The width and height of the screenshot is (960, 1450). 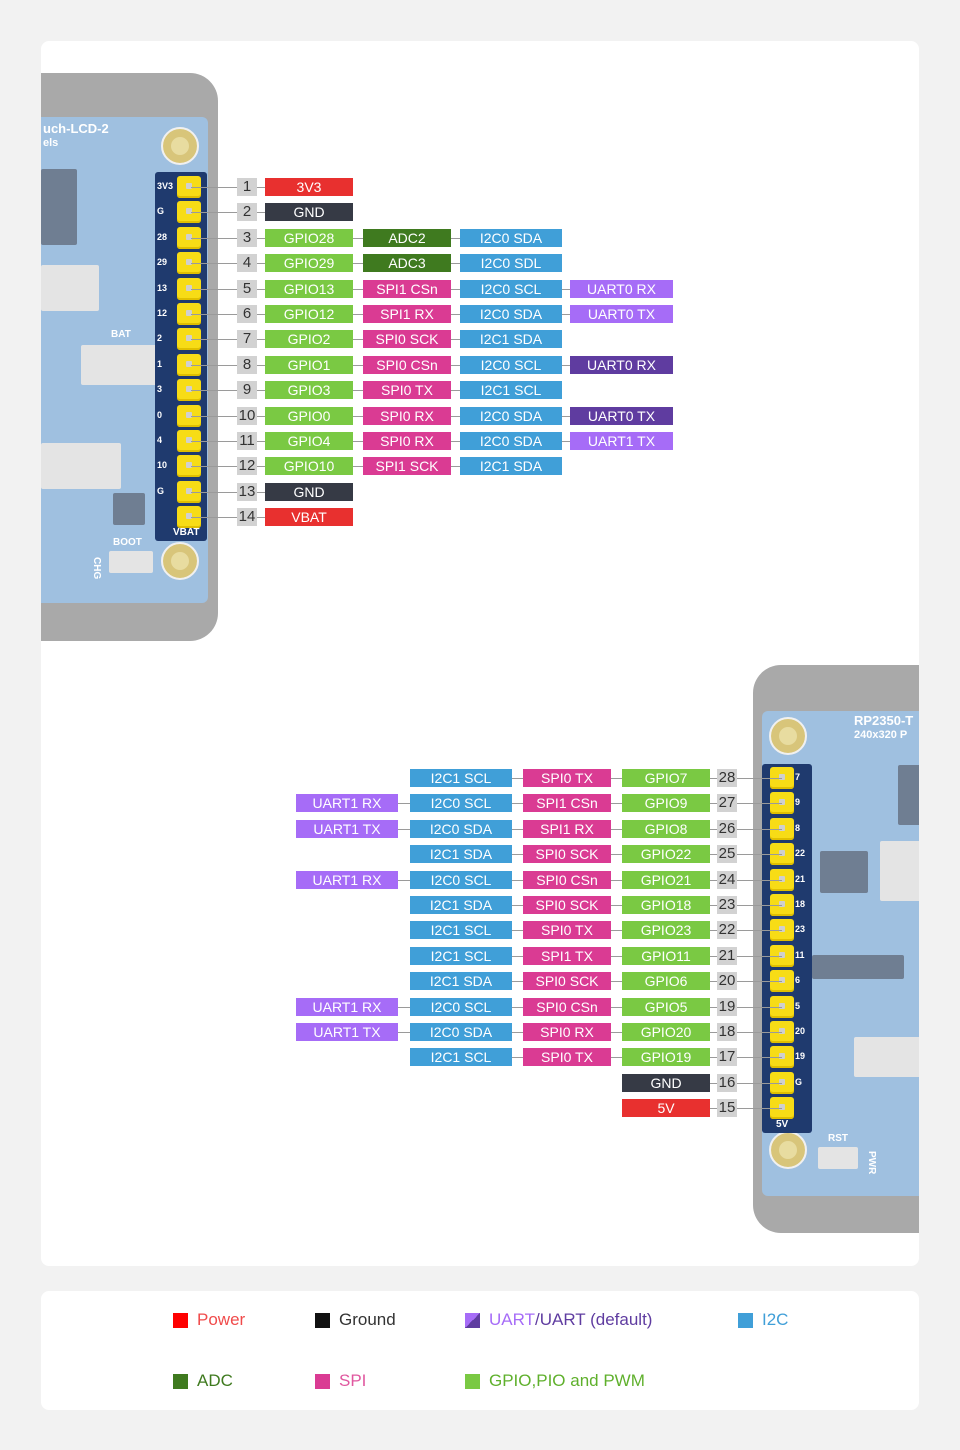 What do you see at coordinates (782, 1124) in the screenshot?
I see `header-bottom-label: 5V` at bounding box center [782, 1124].